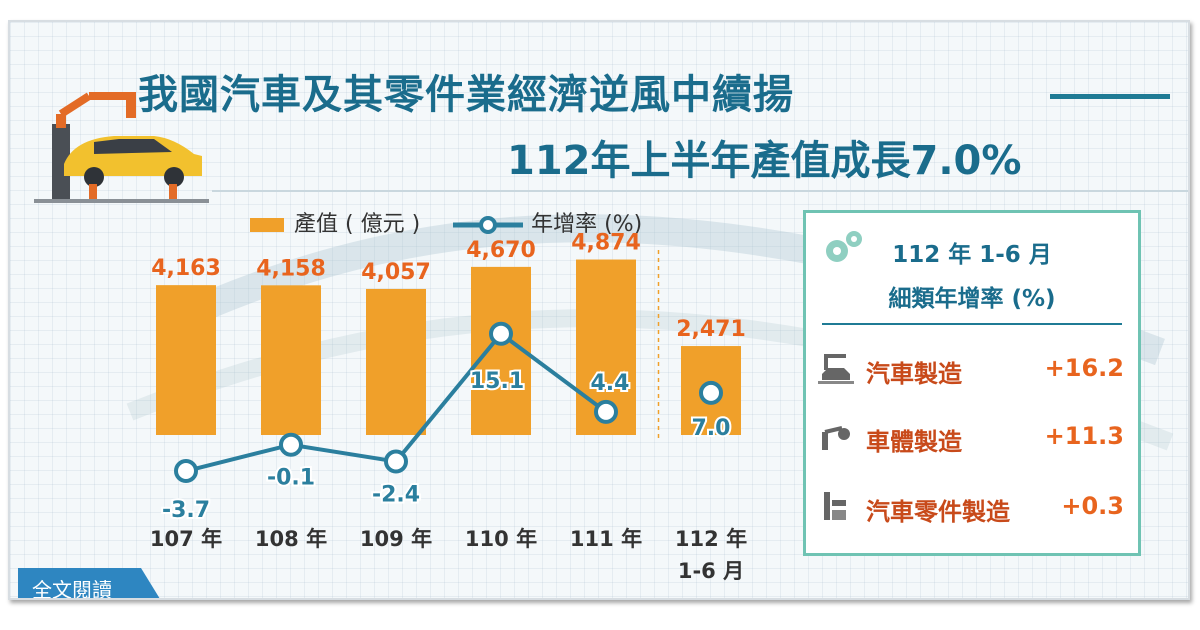 This screenshot has height=630, width=1200. What do you see at coordinates (121, 147) in the screenshot?
I see `car-factory-illustration` at bounding box center [121, 147].